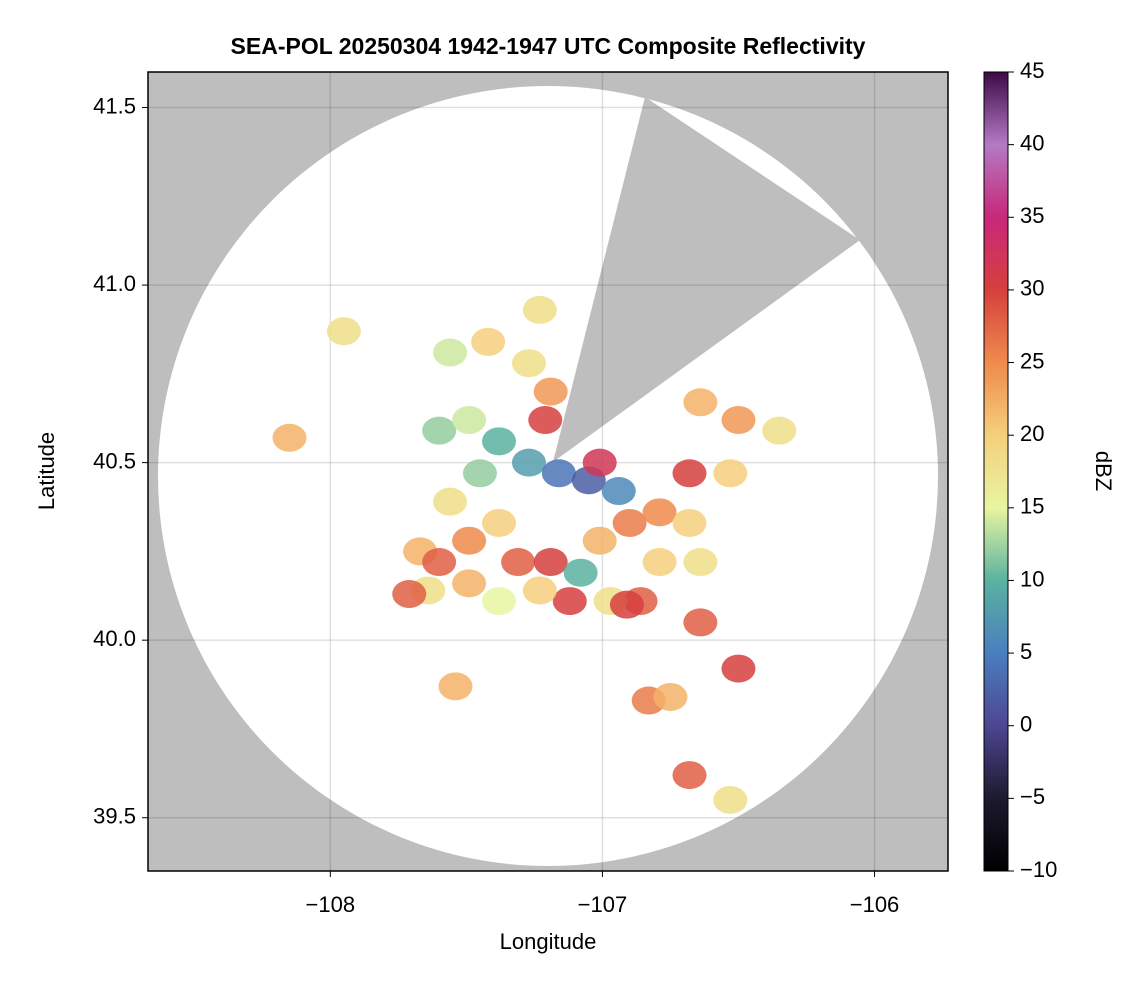 The height and width of the screenshot is (990, 1146). I want to click on colorbar-tick-label: 45, so click(1032, 70).